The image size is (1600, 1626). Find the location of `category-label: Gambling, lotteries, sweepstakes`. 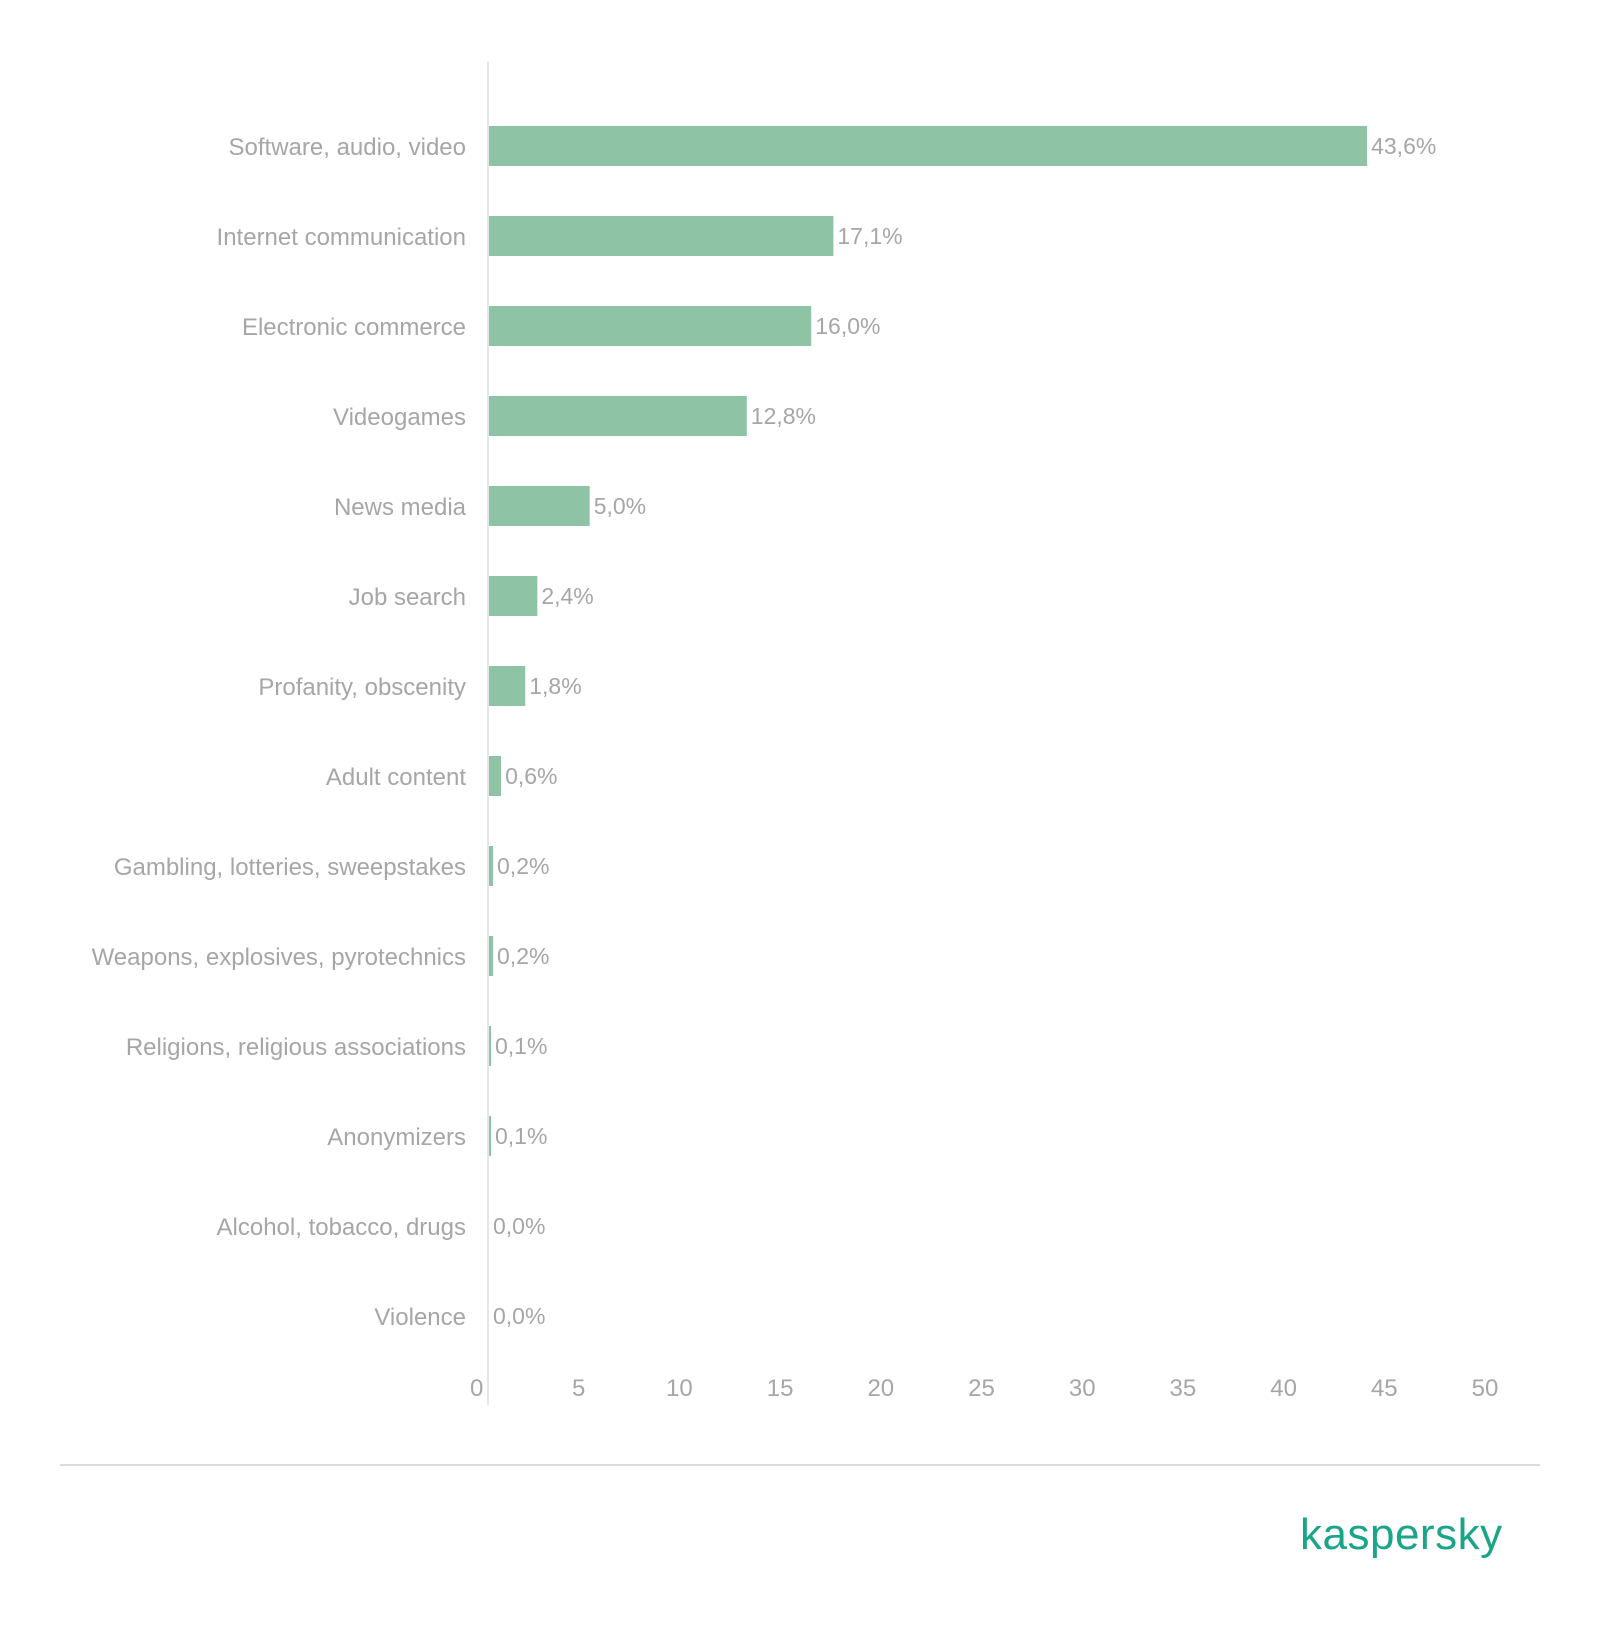

category-label: Gambling, lotteries, sweepstakes is located at coordinates (290, 867).